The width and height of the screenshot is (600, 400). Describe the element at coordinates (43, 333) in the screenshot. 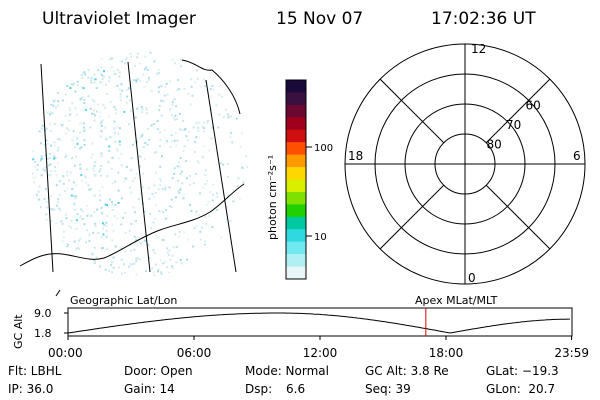

I see `timeline-y-tick-label: 1.8` at that location.